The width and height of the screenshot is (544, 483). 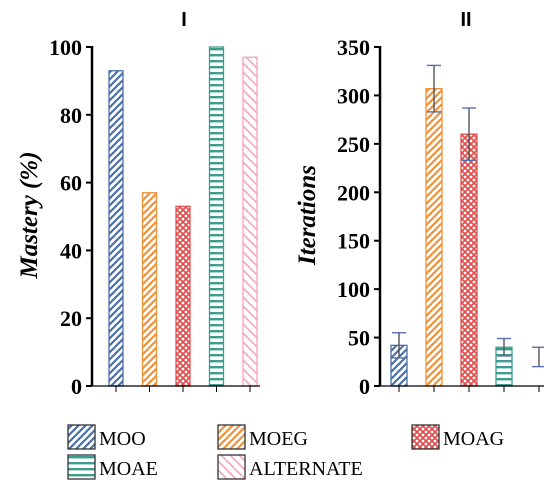 What do you see at coordinates (399, 345) in the screenshot?
I see `error-bar-moo` at bounding box center [399, 345].